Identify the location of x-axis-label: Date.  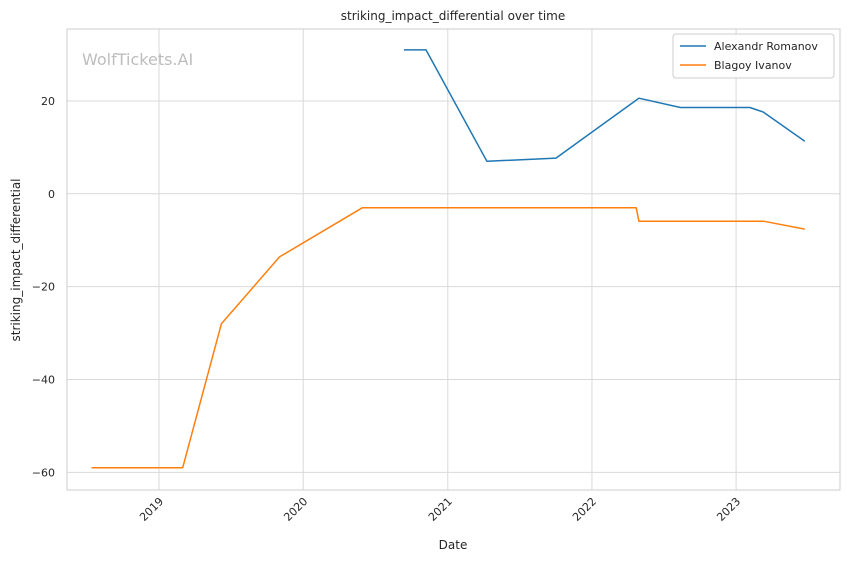
(453, 545).